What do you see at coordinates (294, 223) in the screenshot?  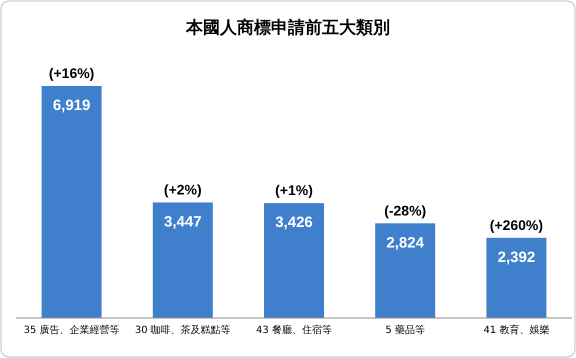 I see `data-label: 3,426` at bounding box center [294, 223].